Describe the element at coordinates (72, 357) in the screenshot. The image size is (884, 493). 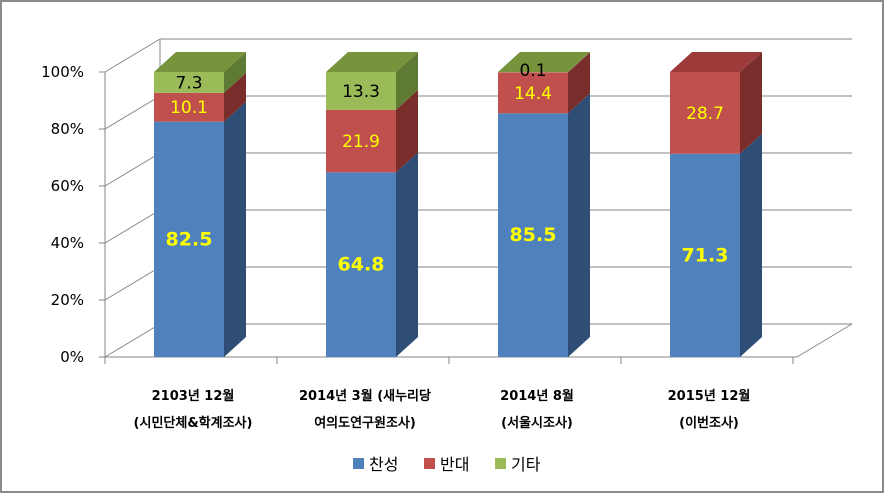
I see `y-tick-label: 0%` at that location.